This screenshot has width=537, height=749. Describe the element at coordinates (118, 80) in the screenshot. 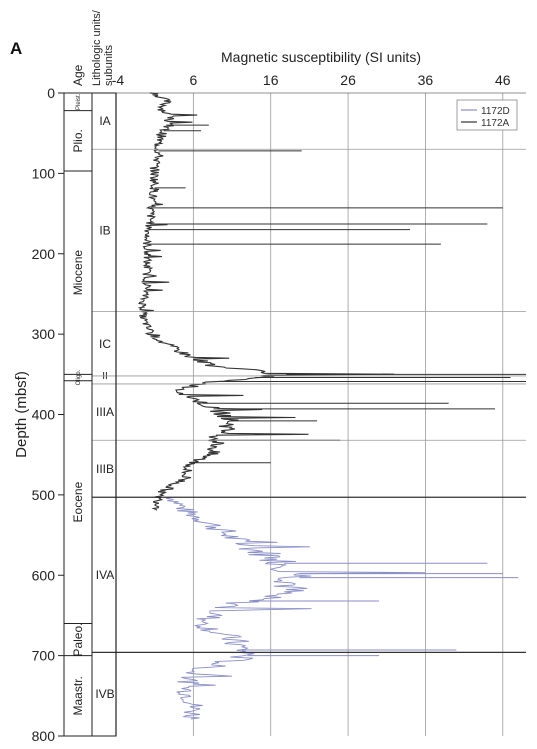

I see `x-tick-label: -4` at that location.